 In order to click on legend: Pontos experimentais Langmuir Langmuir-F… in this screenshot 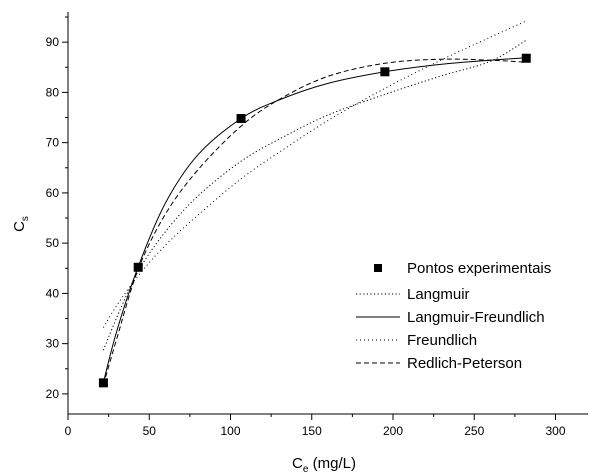, I will do `click(453, 316)`.